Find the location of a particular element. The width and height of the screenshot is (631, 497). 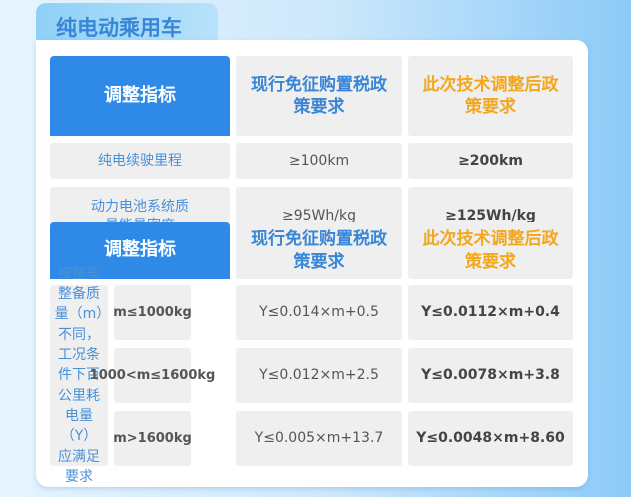

new-cell: Y≤0.0078×m+3.8 is located at coordinates (490, 375).